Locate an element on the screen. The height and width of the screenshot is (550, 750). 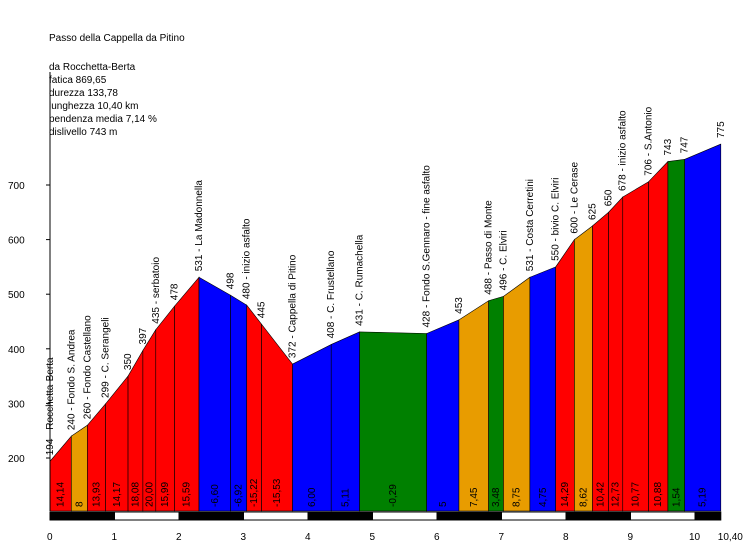
waypoint-label: 678 - inizio asfalto is located at coordinates (623, 150).